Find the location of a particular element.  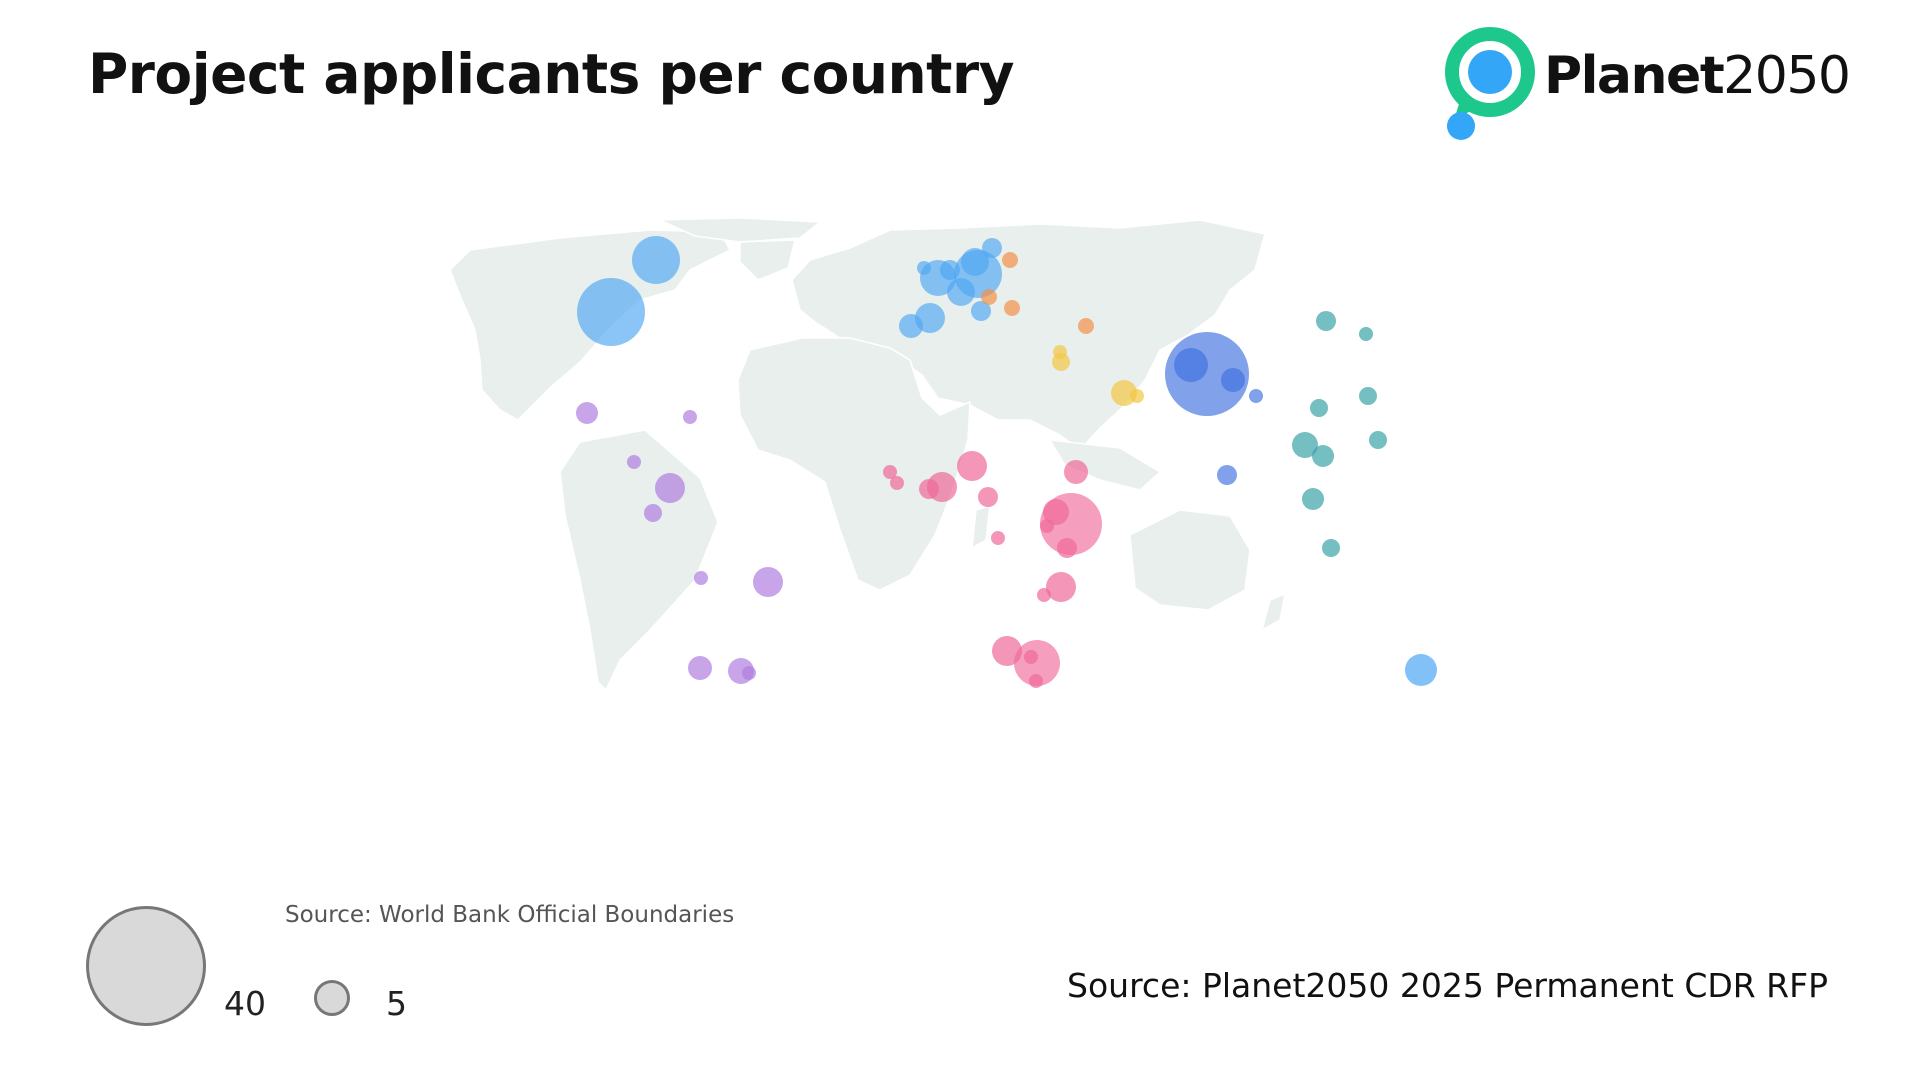

bubble-uganda is located at coordinates (1056, 512).